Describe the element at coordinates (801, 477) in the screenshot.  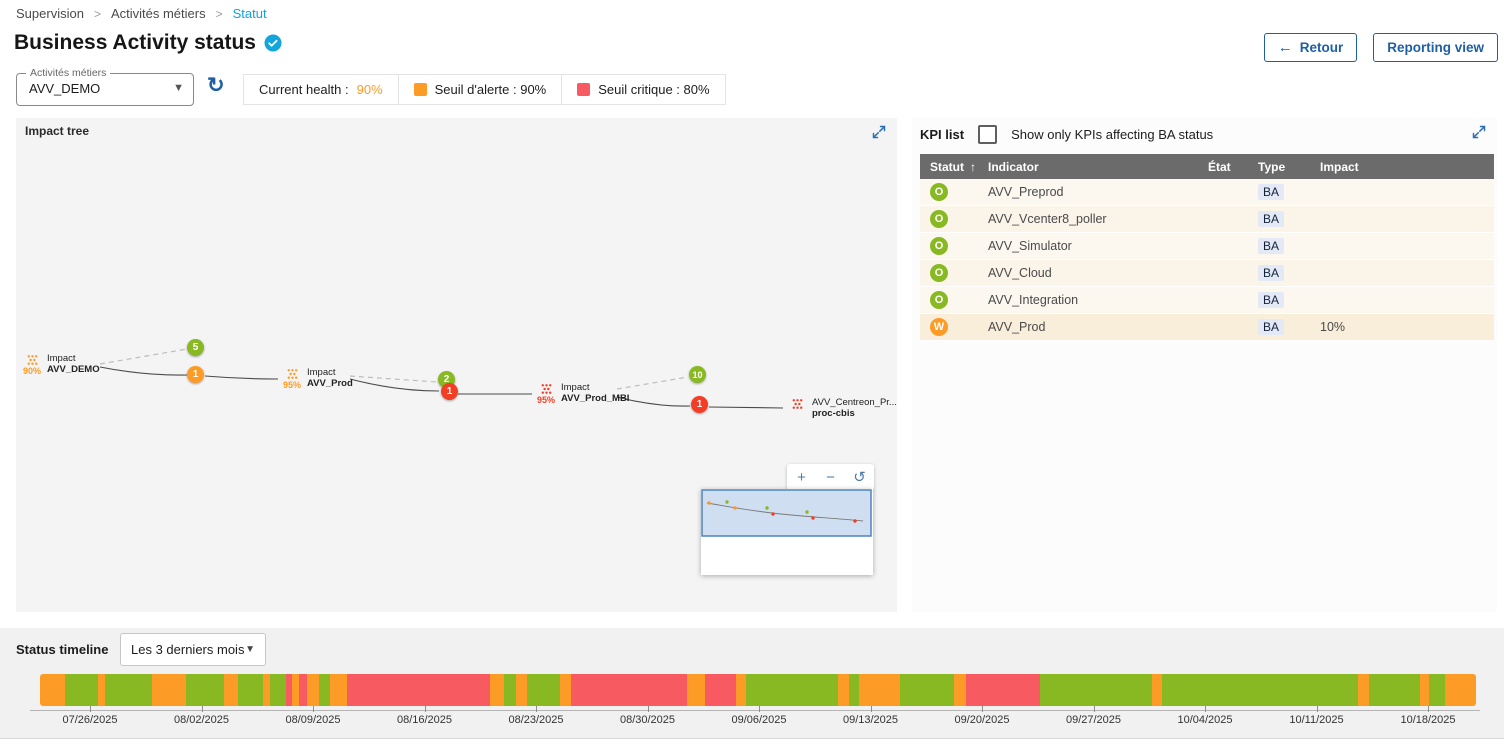
I see `zoom-in-button: +` at that location.